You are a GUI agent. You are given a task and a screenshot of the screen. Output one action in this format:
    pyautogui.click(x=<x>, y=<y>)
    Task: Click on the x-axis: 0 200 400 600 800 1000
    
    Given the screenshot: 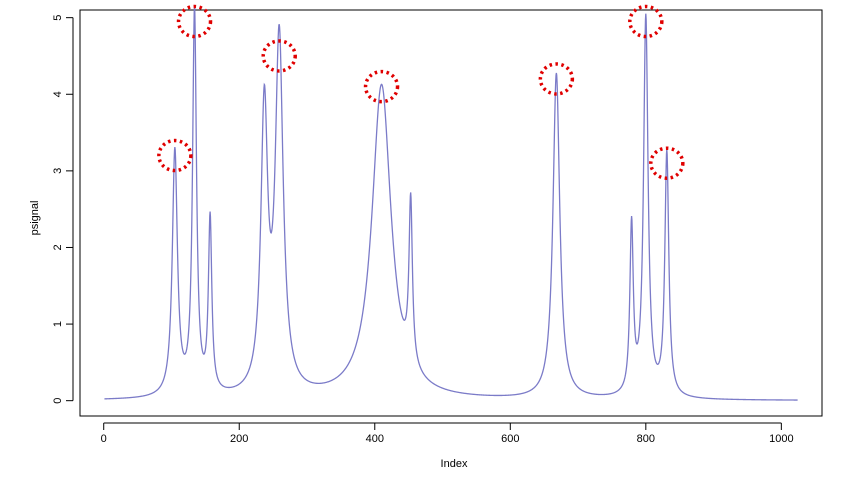 What is the action you would take?
    pyautogui.click(x=447, y=433)
    